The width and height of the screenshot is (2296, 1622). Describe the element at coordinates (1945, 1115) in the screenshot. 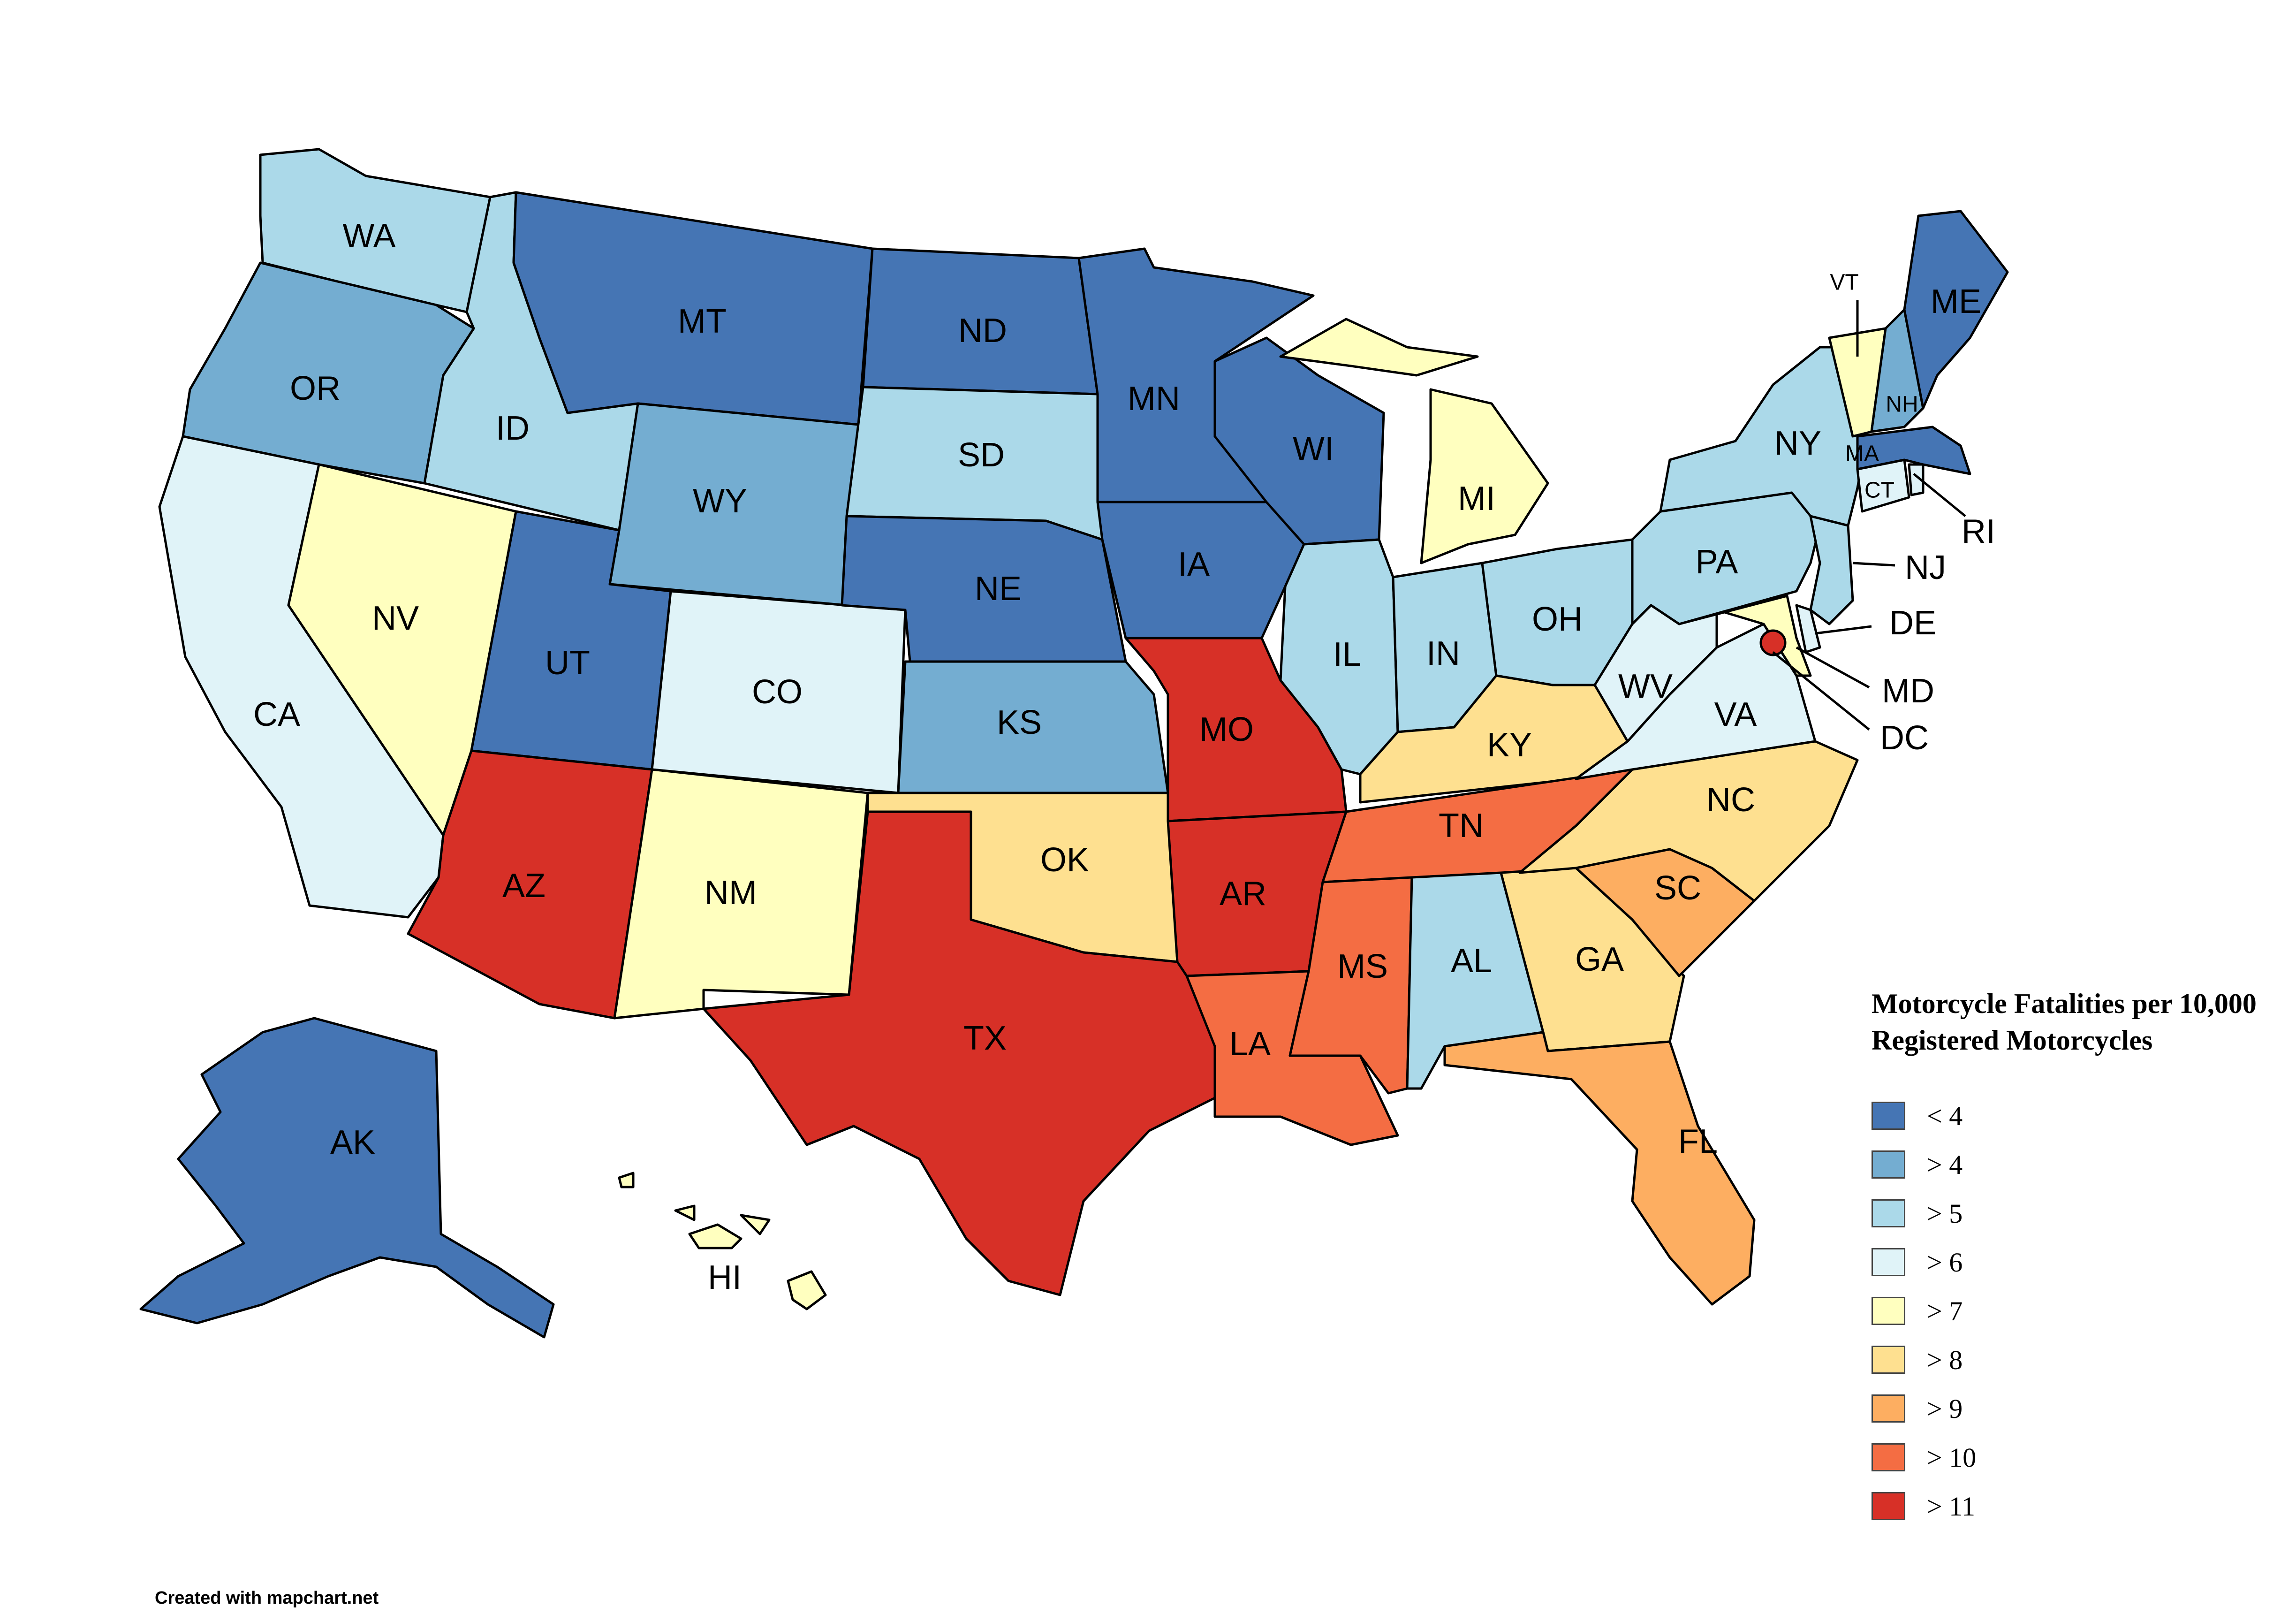

I see `legend-label: < 4` at that location.